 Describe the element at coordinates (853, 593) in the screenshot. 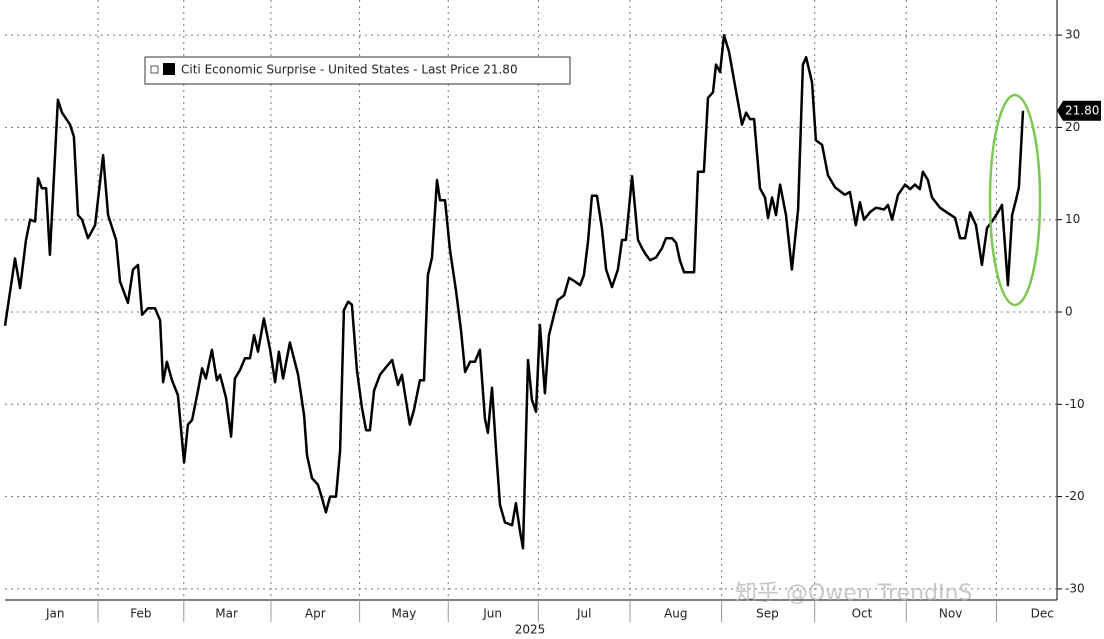

I see `watermark: 知乎 @Owen TrendInS` at that location.